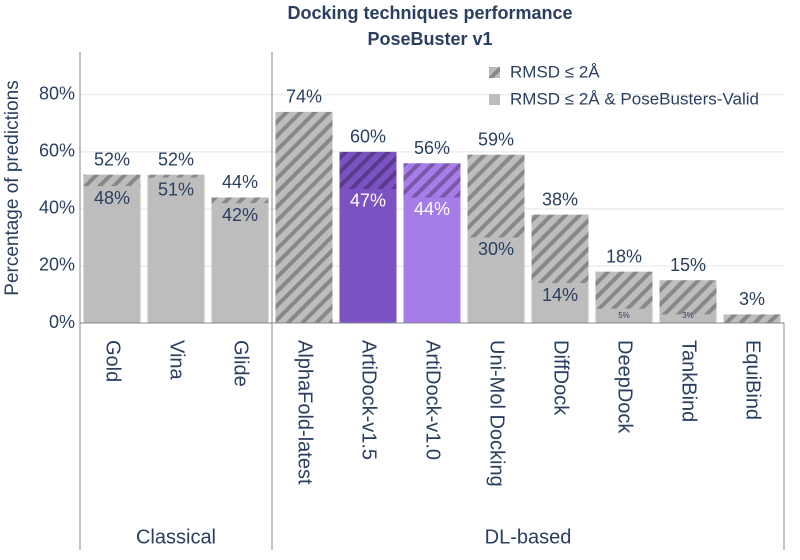 The height and width of the screenshot is (560, 800). I want to click on group-label: Classical, so click(176, 537).